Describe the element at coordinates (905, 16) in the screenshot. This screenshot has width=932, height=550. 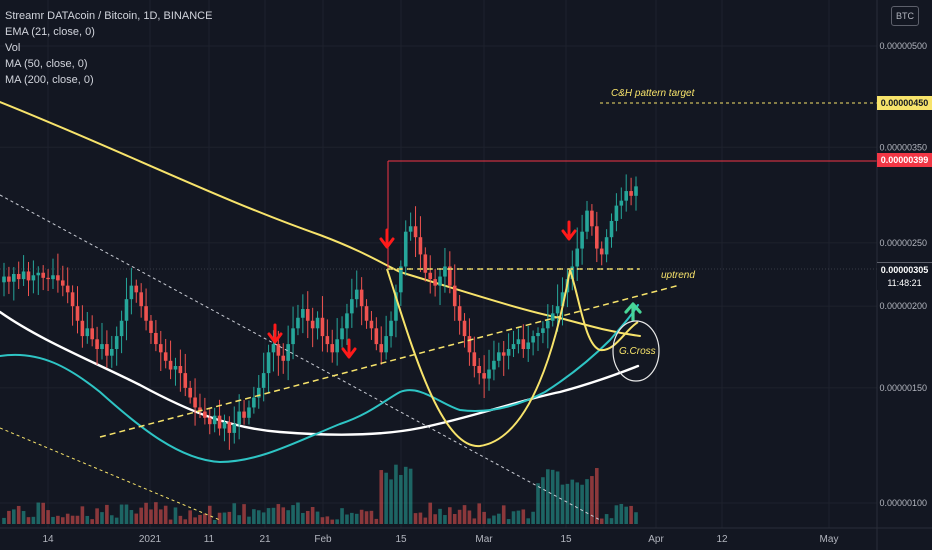
I see `currency-badge: BTC` at that location.